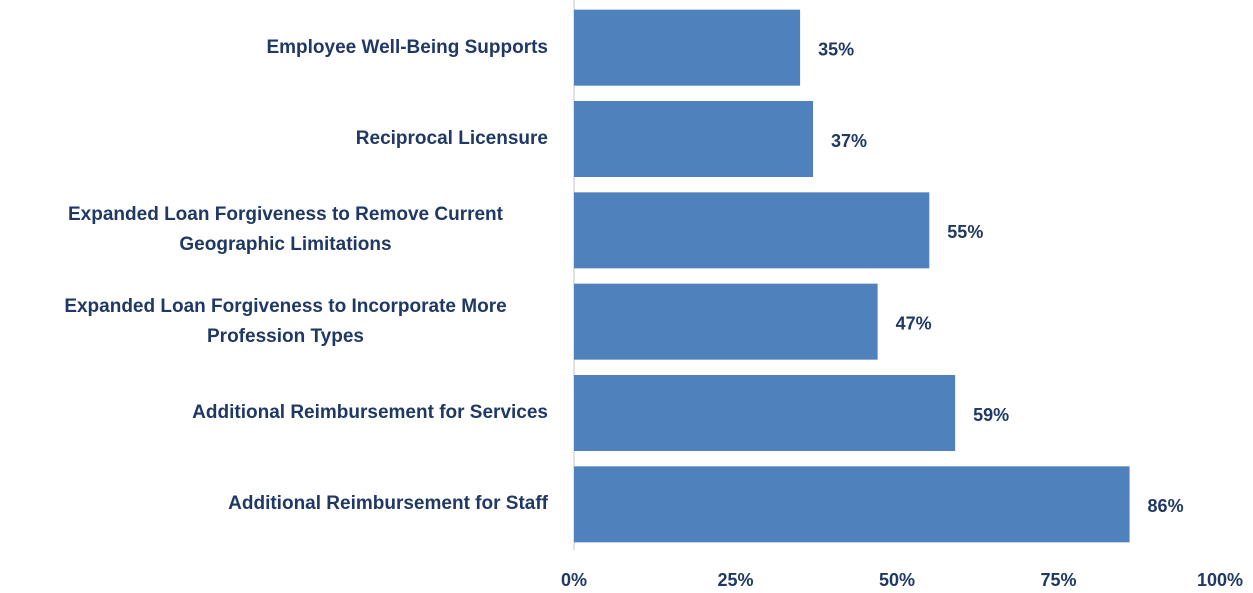  I want to click on category-text: Employee Well-Being Supports, so click(407, 47).